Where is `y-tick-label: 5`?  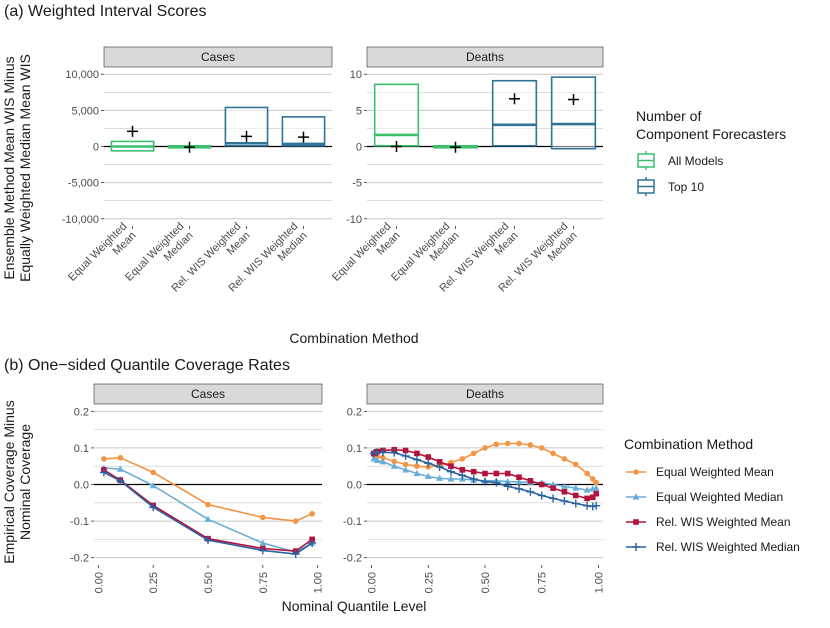
y-tick-label: 5 is located at coordinates (359, 111).